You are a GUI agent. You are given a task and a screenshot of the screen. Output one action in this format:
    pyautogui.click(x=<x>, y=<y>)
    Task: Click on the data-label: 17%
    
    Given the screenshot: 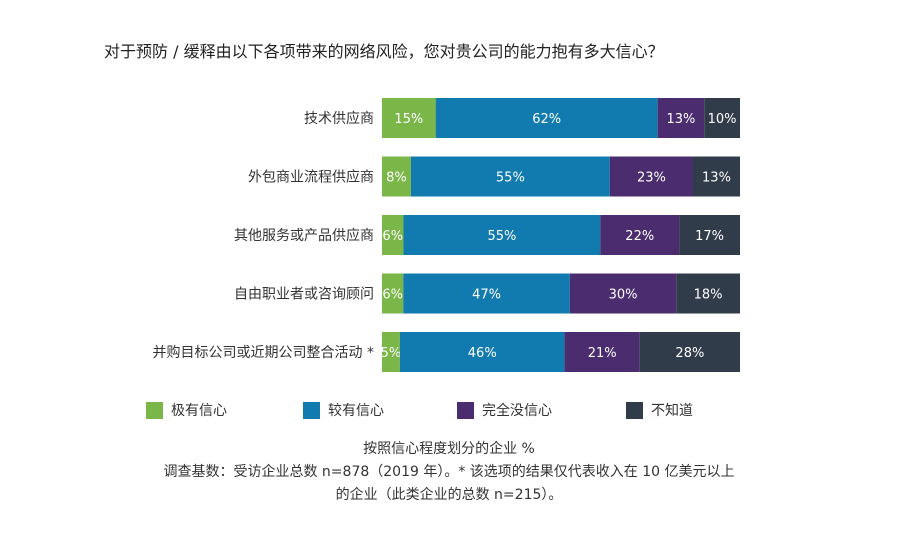 What is the action you would take?
    pyautogui.click(x=709, y=236)
    